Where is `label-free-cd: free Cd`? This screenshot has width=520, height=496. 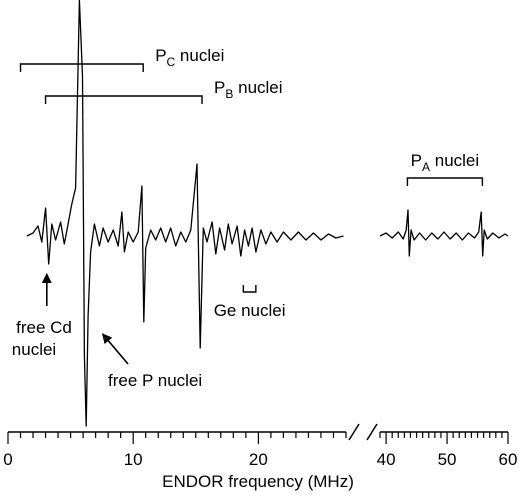
label-free-cd: free Cd is located at coordinates (44, 327).